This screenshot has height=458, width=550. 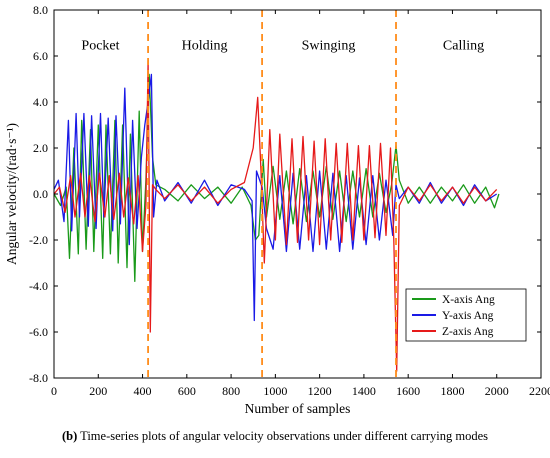 What do you see at coordinates (40, 10) in the screenshot?
I see `y-tick-label: 8.0` at bounding box center [40, 10].